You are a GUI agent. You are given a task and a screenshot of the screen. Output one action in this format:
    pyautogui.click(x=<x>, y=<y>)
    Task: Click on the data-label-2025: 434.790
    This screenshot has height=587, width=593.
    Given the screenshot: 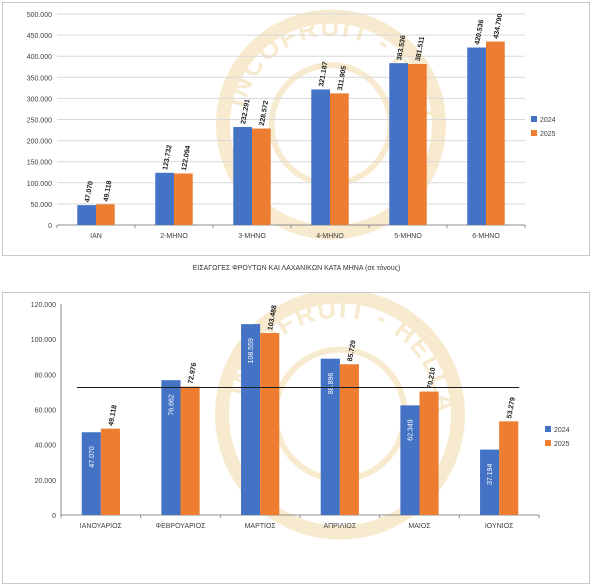 What is the action you would take?
    pyautogui.click(x=498, y=26)
    